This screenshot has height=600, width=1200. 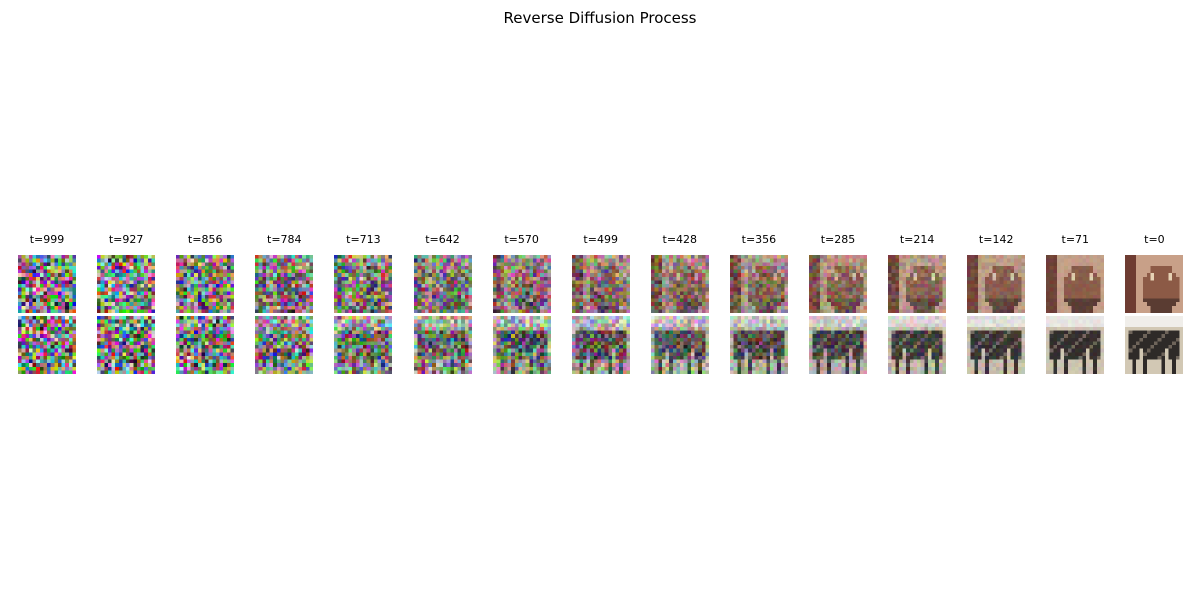 What do you see at coordinates (600, 345) in the screenshot?
I see `sample-2-step-8-image` at bounding box center [600, 345].